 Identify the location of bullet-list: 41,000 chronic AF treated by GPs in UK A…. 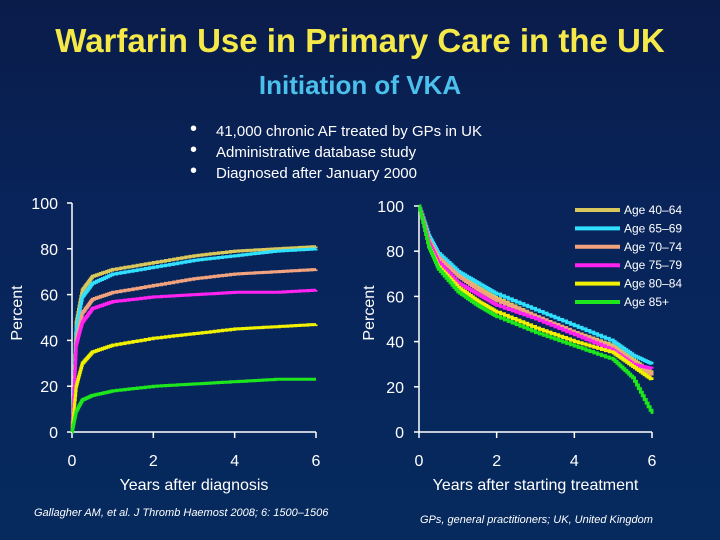
(336, 151).